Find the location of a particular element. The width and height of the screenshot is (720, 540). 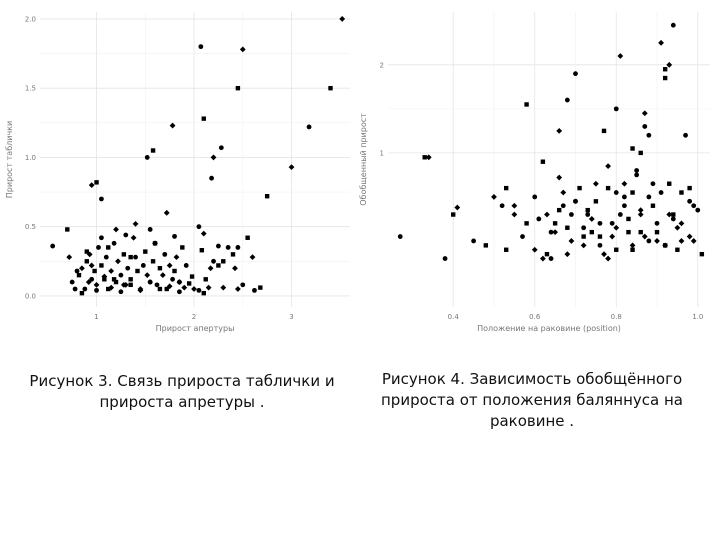

x-tick-label: 1 is located at coordinates (96, 317).